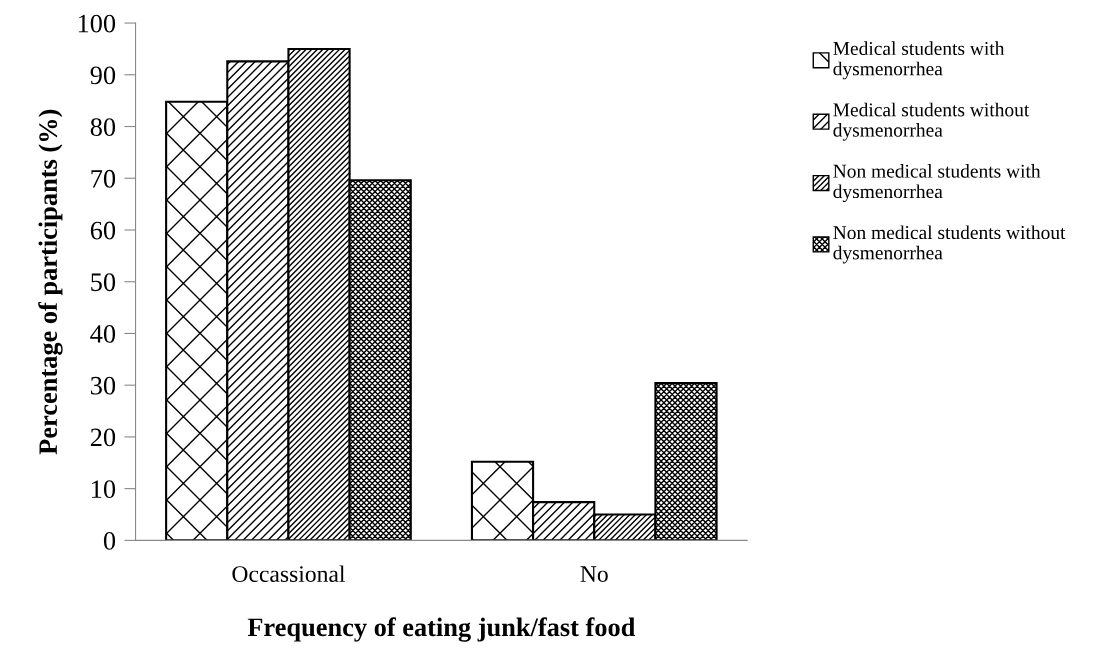 The height and width of the screenshot is (659, 1102). What do you see at coordinates (97, 23) in the screenshot?
I see `y-tick-label: 100` at bounding box center [97, 23].